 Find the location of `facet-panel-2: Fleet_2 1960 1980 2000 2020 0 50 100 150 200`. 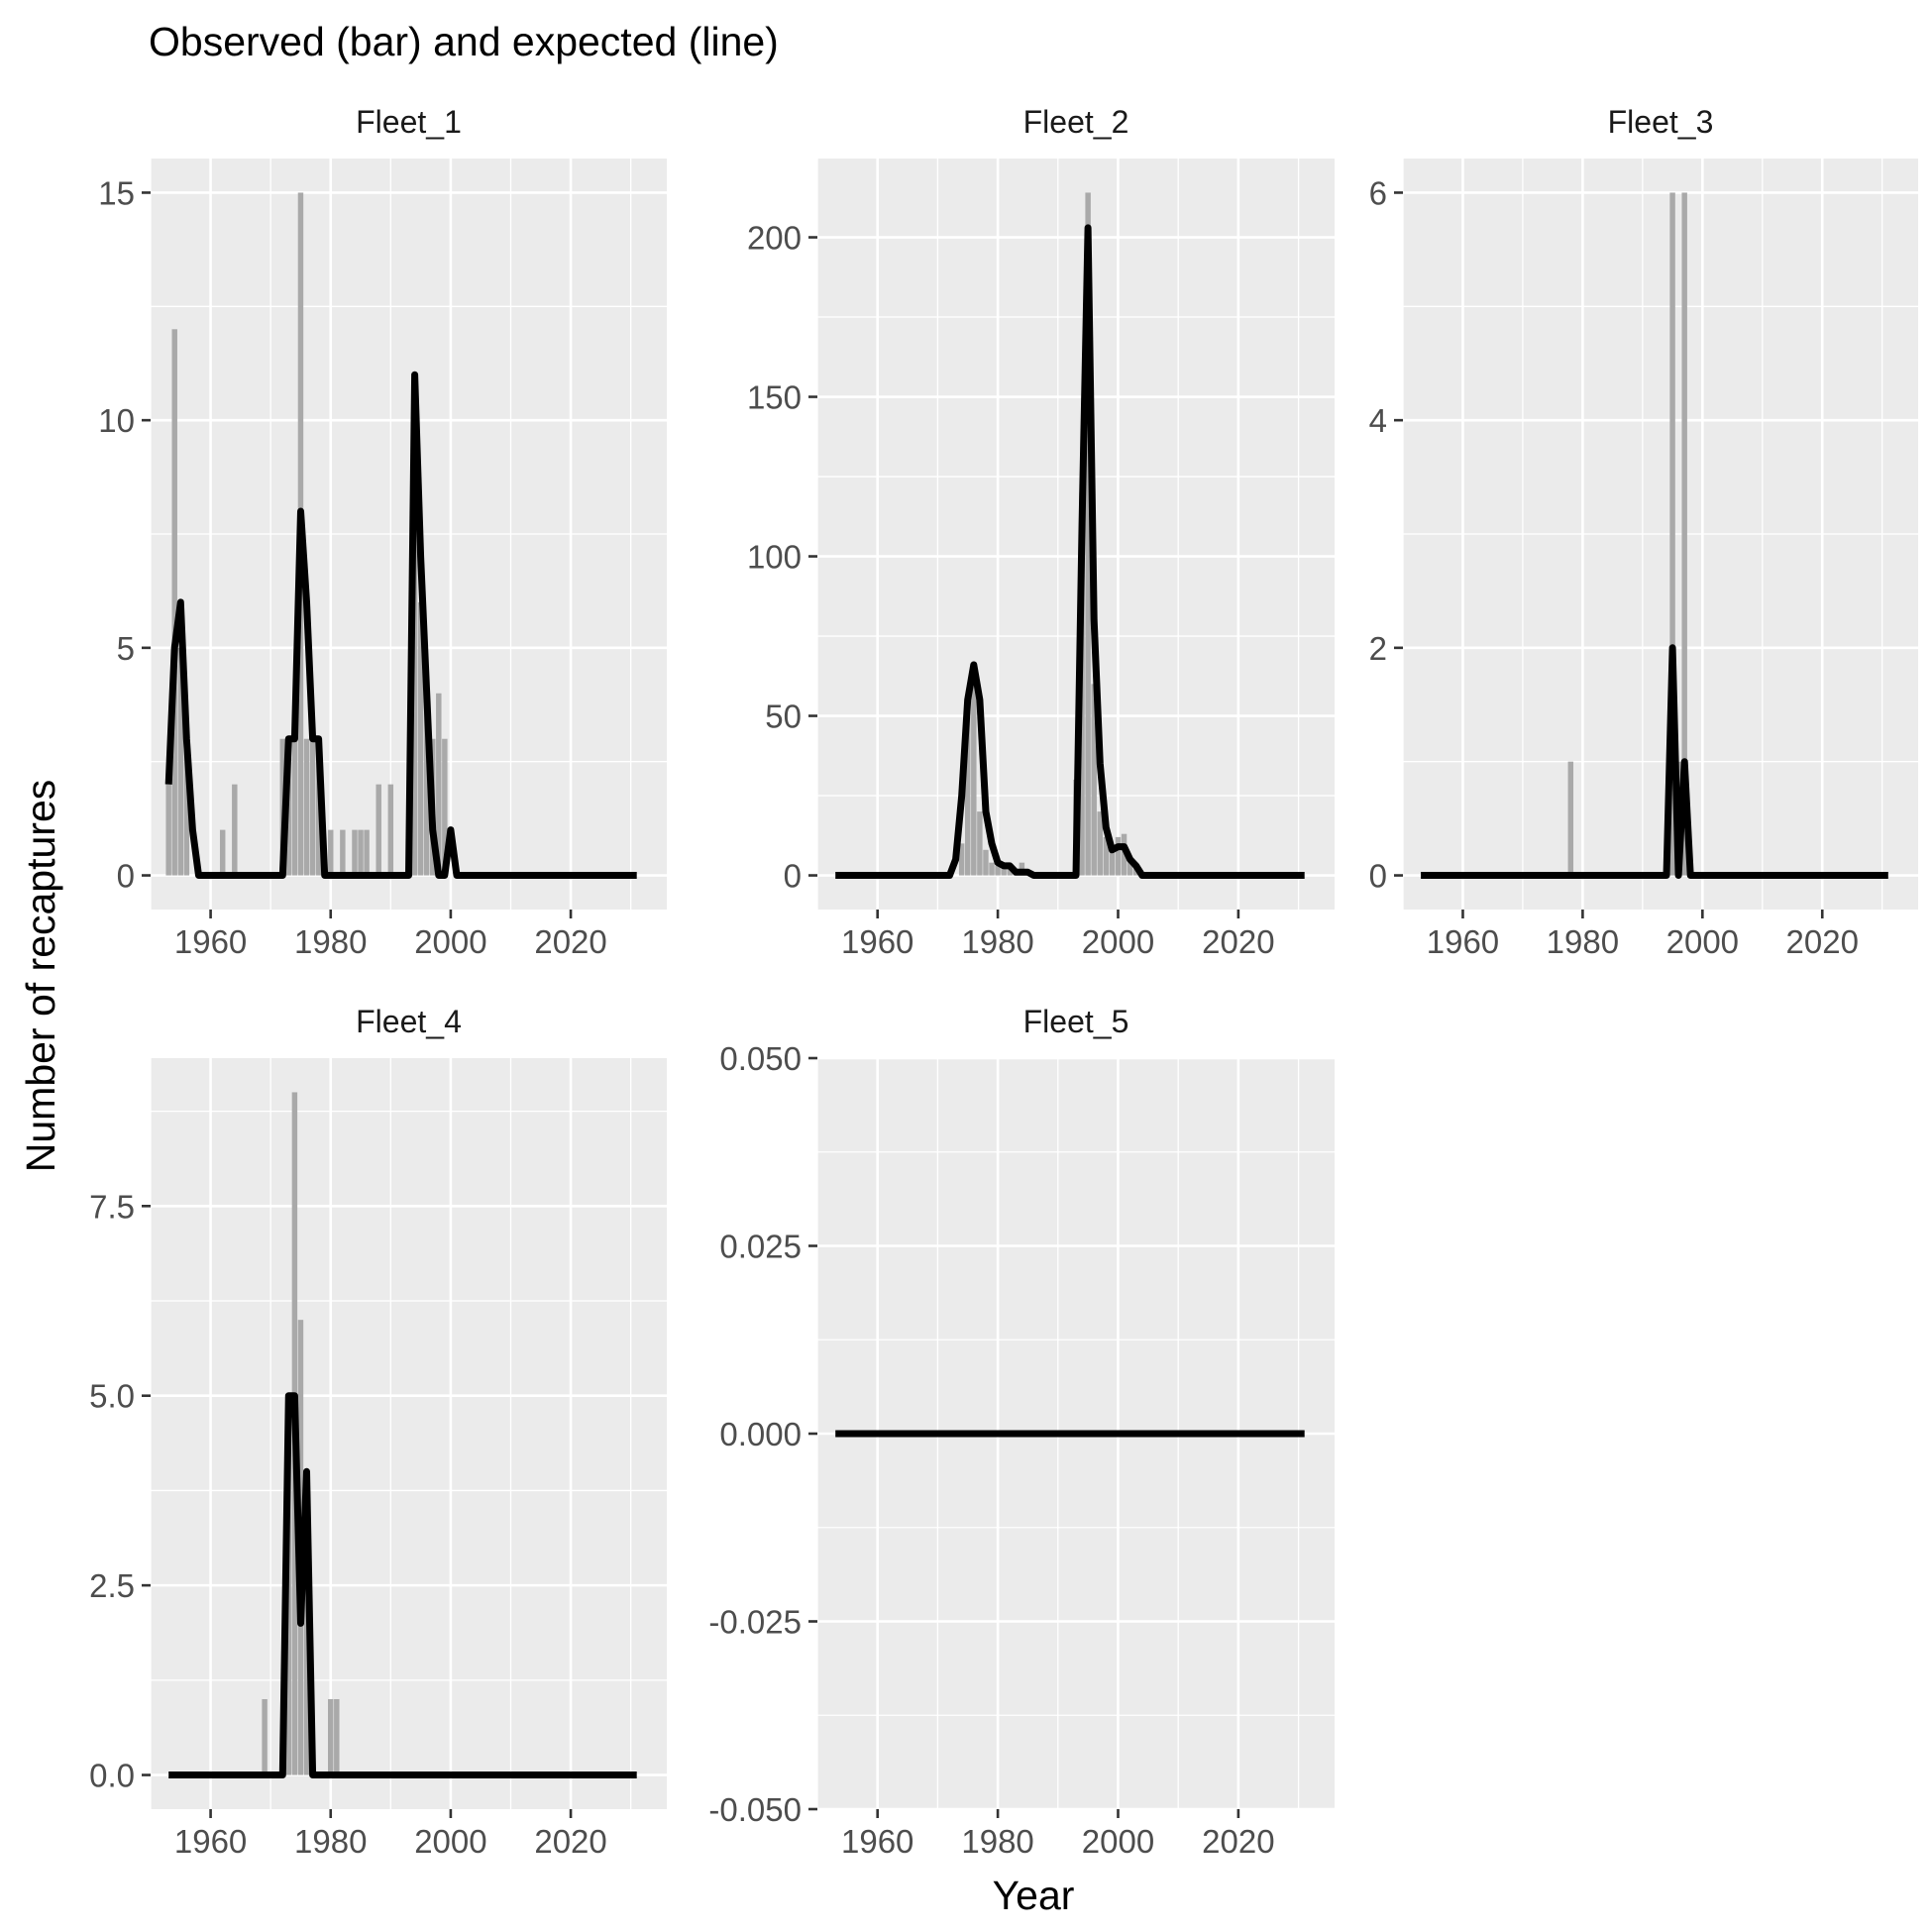

facet-panel-2: Fleet_2 1960 1980 2000 2020 0 50 100 150 200 is located at coordinates (1041, 532).